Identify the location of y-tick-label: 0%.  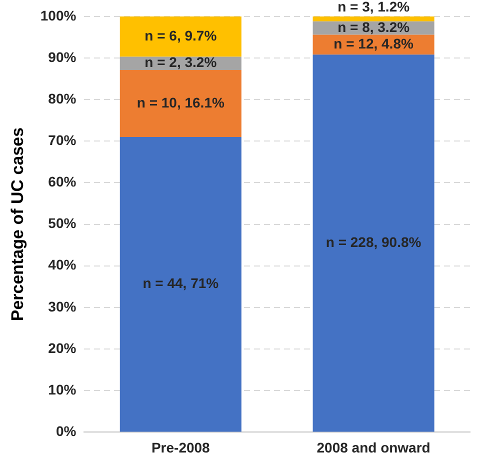
(66, 431).